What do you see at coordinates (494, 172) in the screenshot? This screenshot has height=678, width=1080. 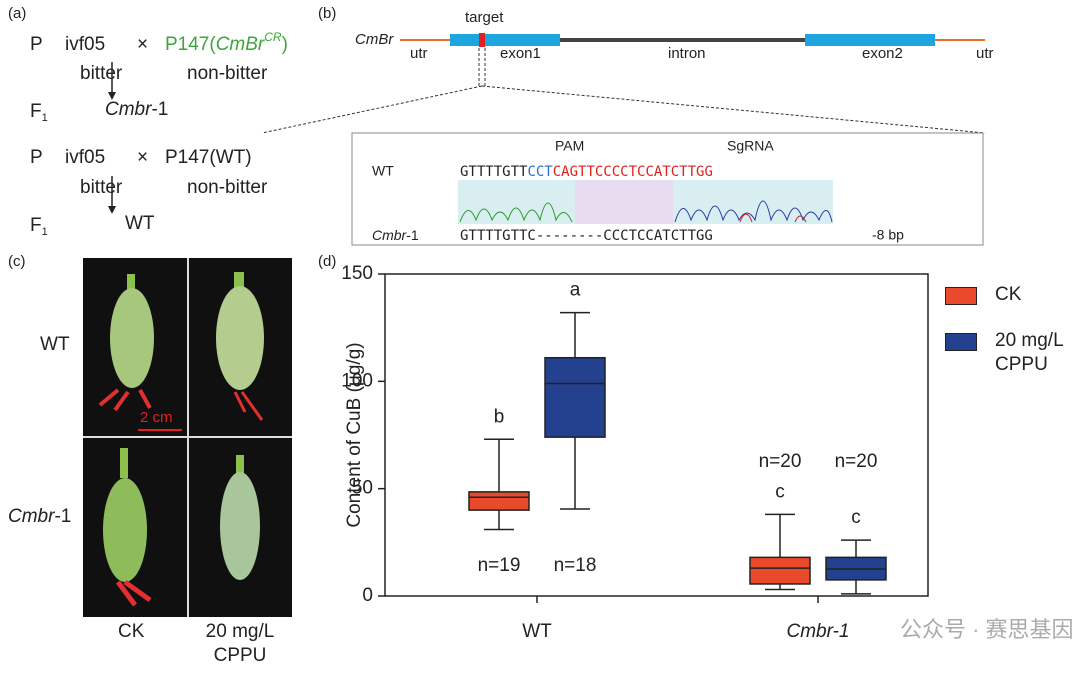 I see `seq-part: GTTTTGTT` at bounding box center [494, 172].